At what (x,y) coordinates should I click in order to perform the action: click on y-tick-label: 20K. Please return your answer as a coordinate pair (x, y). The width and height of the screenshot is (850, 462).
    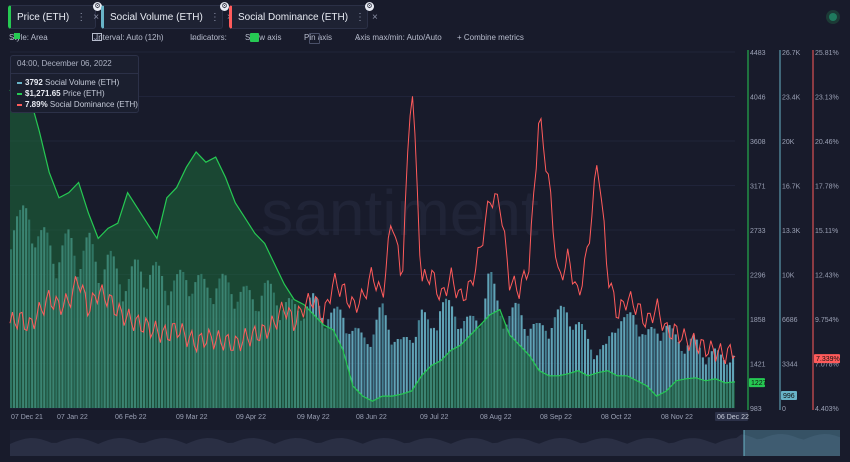
    Looking at the image, I should click on (788, 142).